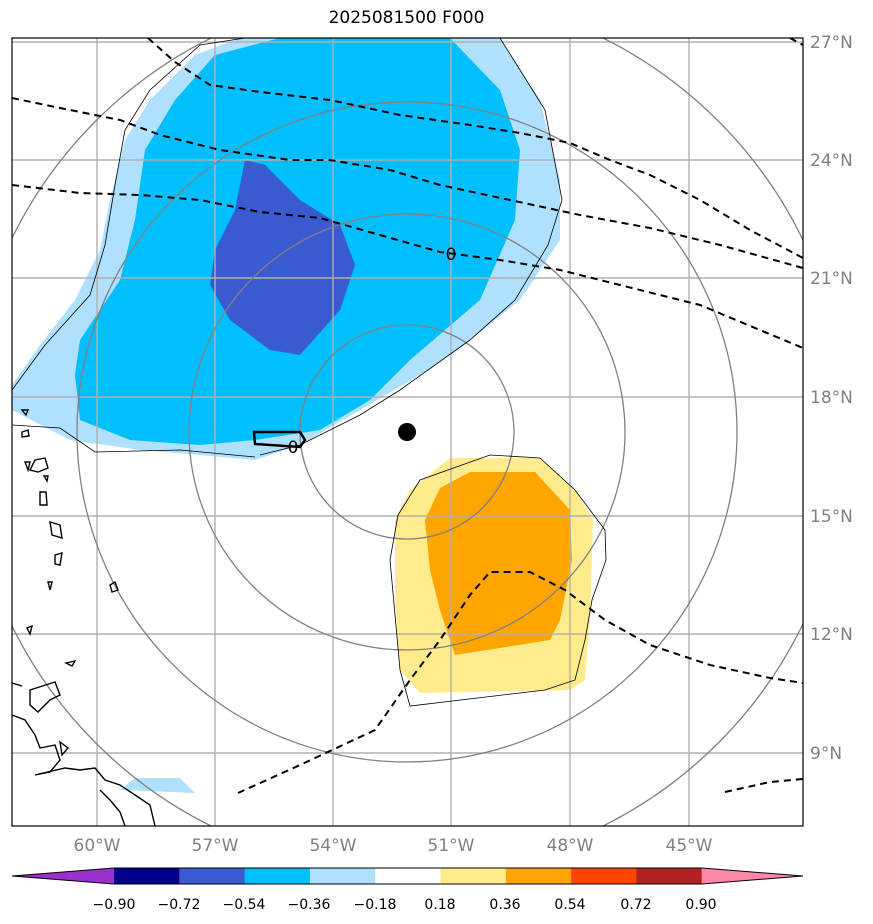 This screenshot has width=873, height=924. Describe the element at coordinates (393, 846) in the screenshot. I see `longitude-labels: 60°W 57°W 54°W 51°W 48°W 45°W` at that location.